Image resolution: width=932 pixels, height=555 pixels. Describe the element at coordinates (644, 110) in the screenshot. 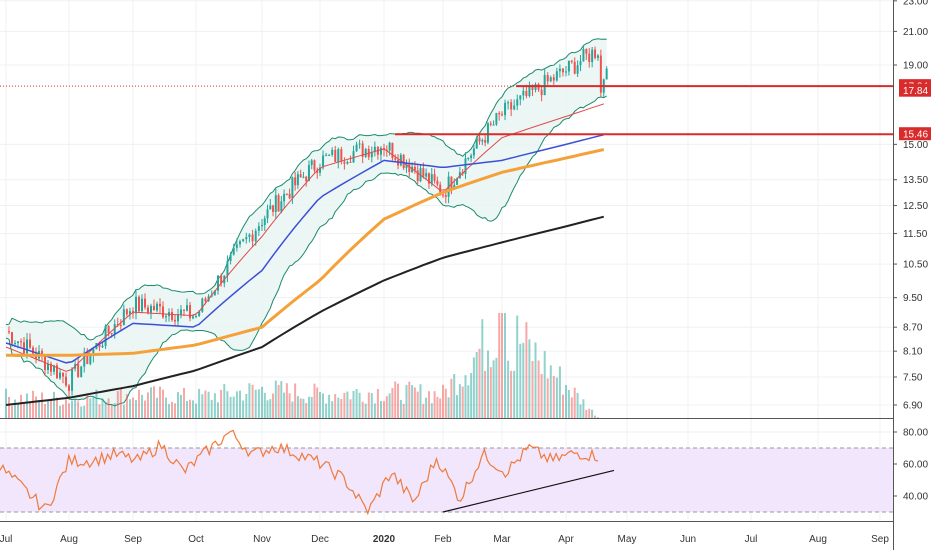

I see `resistance-lines` at that location.